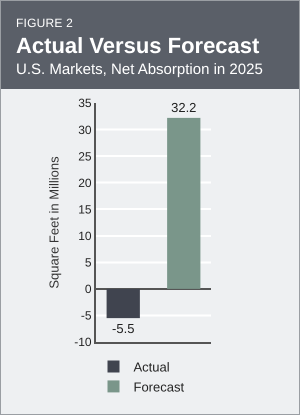  What do you see at coordinates (85, 209) in the screenshot?
I see `y-tick-label: 15` at bounding box center [85, 209].